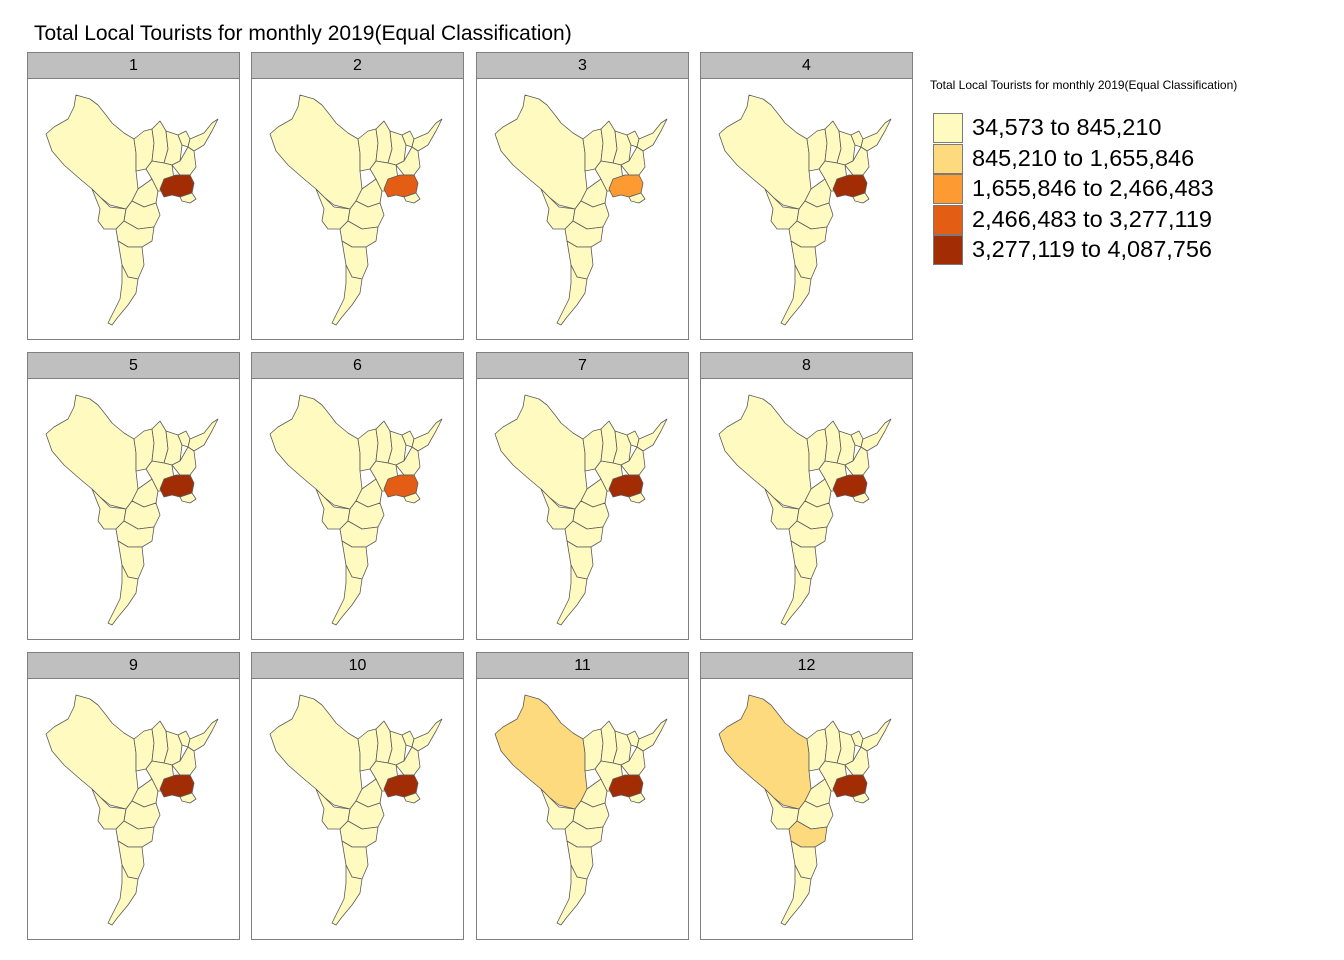  Describe the element at coordinates (357, 365) in the screenshot. I see `facet-strip-label: 6` at that location.